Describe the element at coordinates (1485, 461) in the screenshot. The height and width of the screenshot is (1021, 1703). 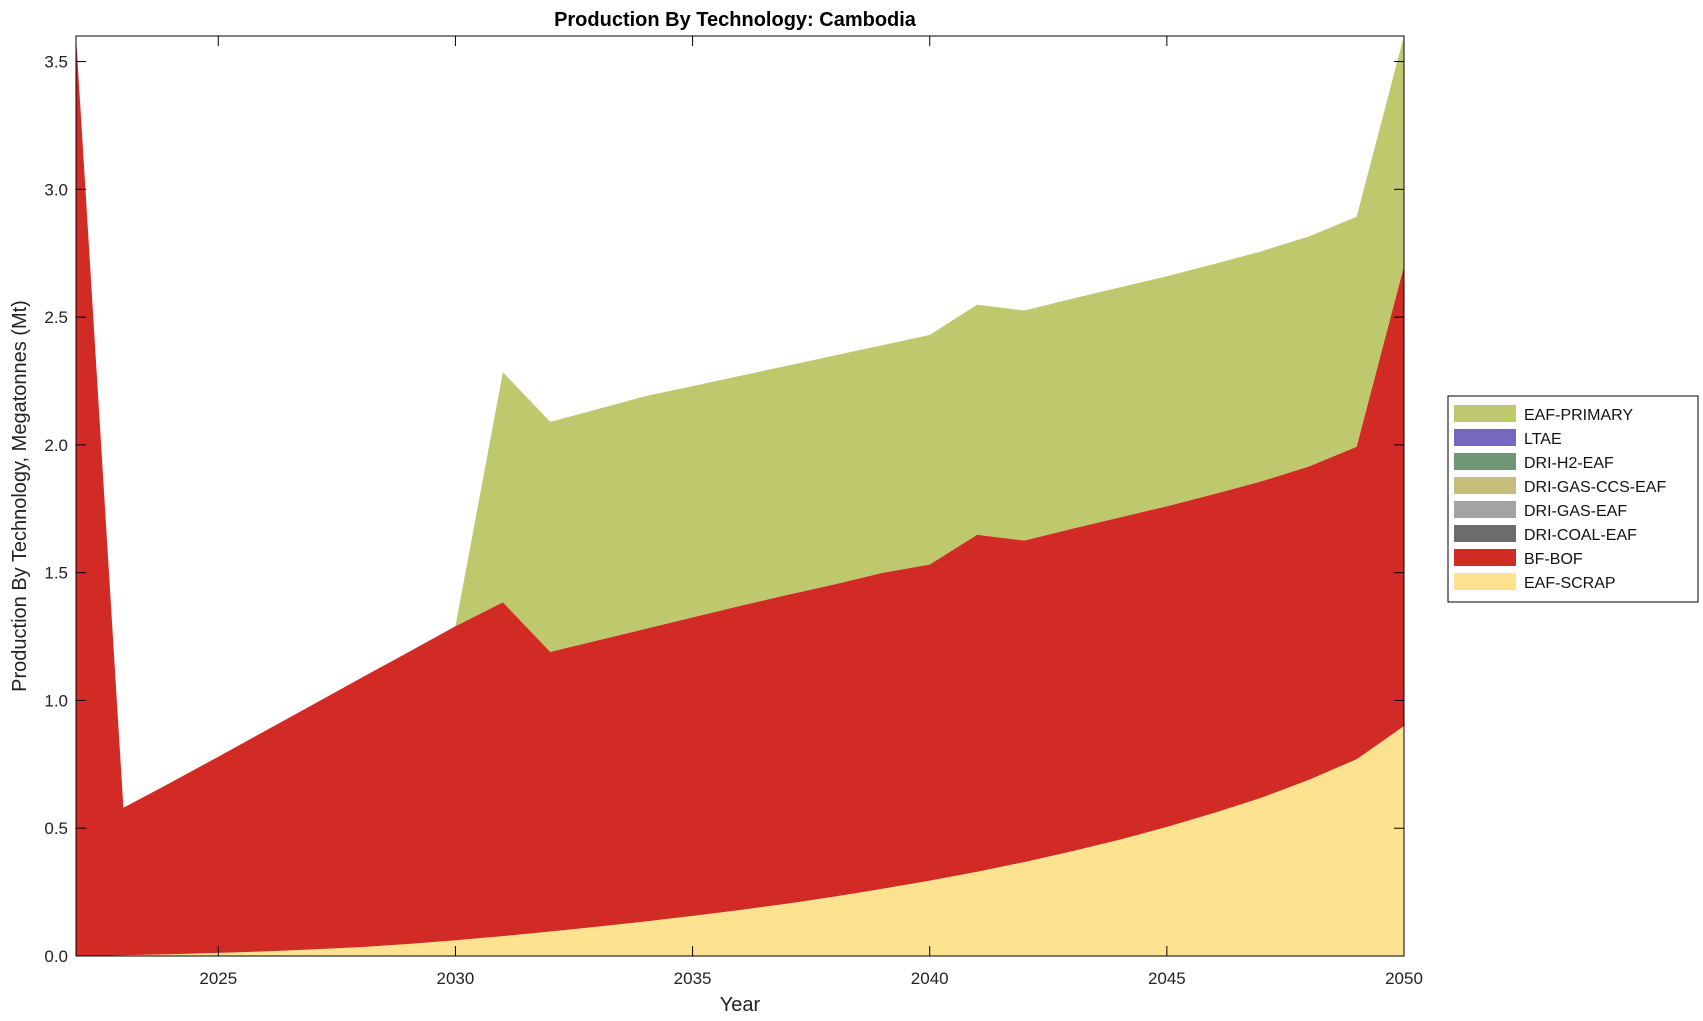
I see `legend-swatch-dri-h2-eaf` at that location.